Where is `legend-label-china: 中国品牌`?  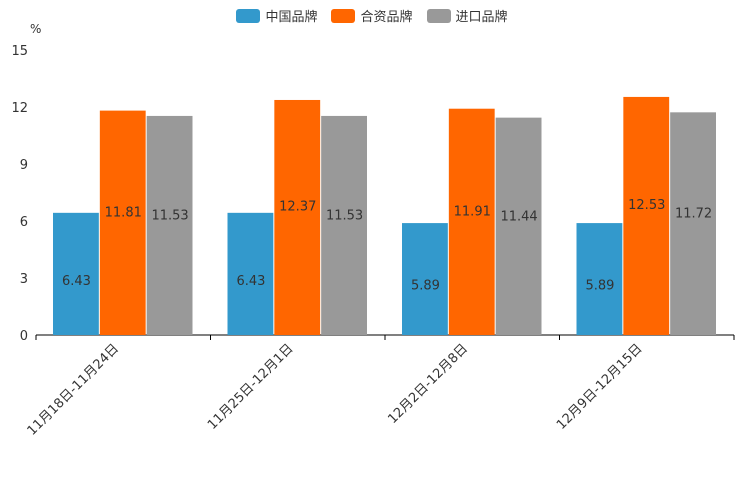
legend-label-china: 中国品牌 is located at coordinates (291, 17).